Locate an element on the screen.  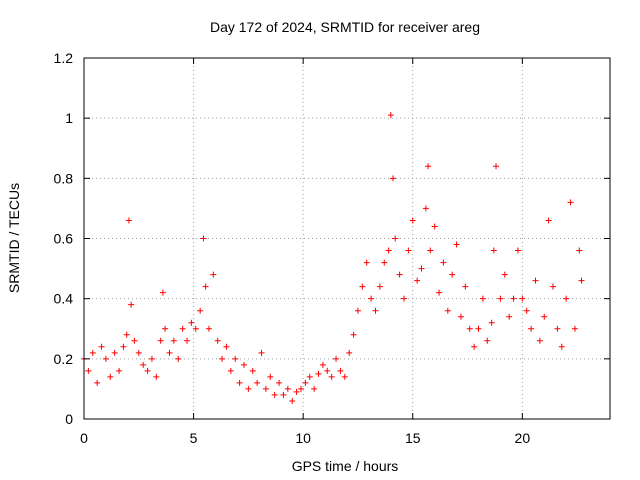
x-tick-label: 15 is located at coordinates (413, 438).